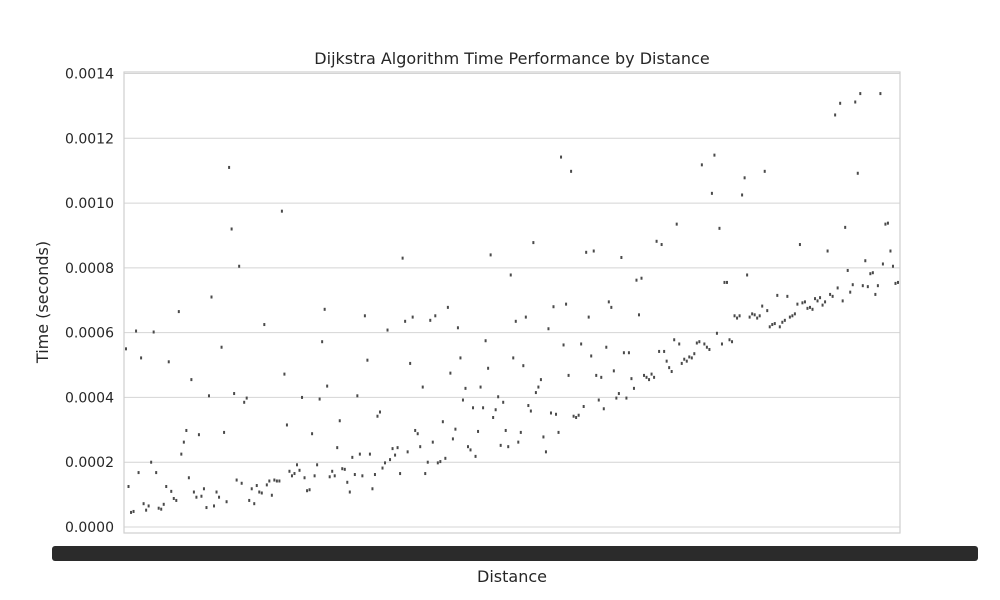 Image resolution: width=1000 pixels, height=600 pixels. I want to click on y-tick-label: 0.0002, so click(89, 463).